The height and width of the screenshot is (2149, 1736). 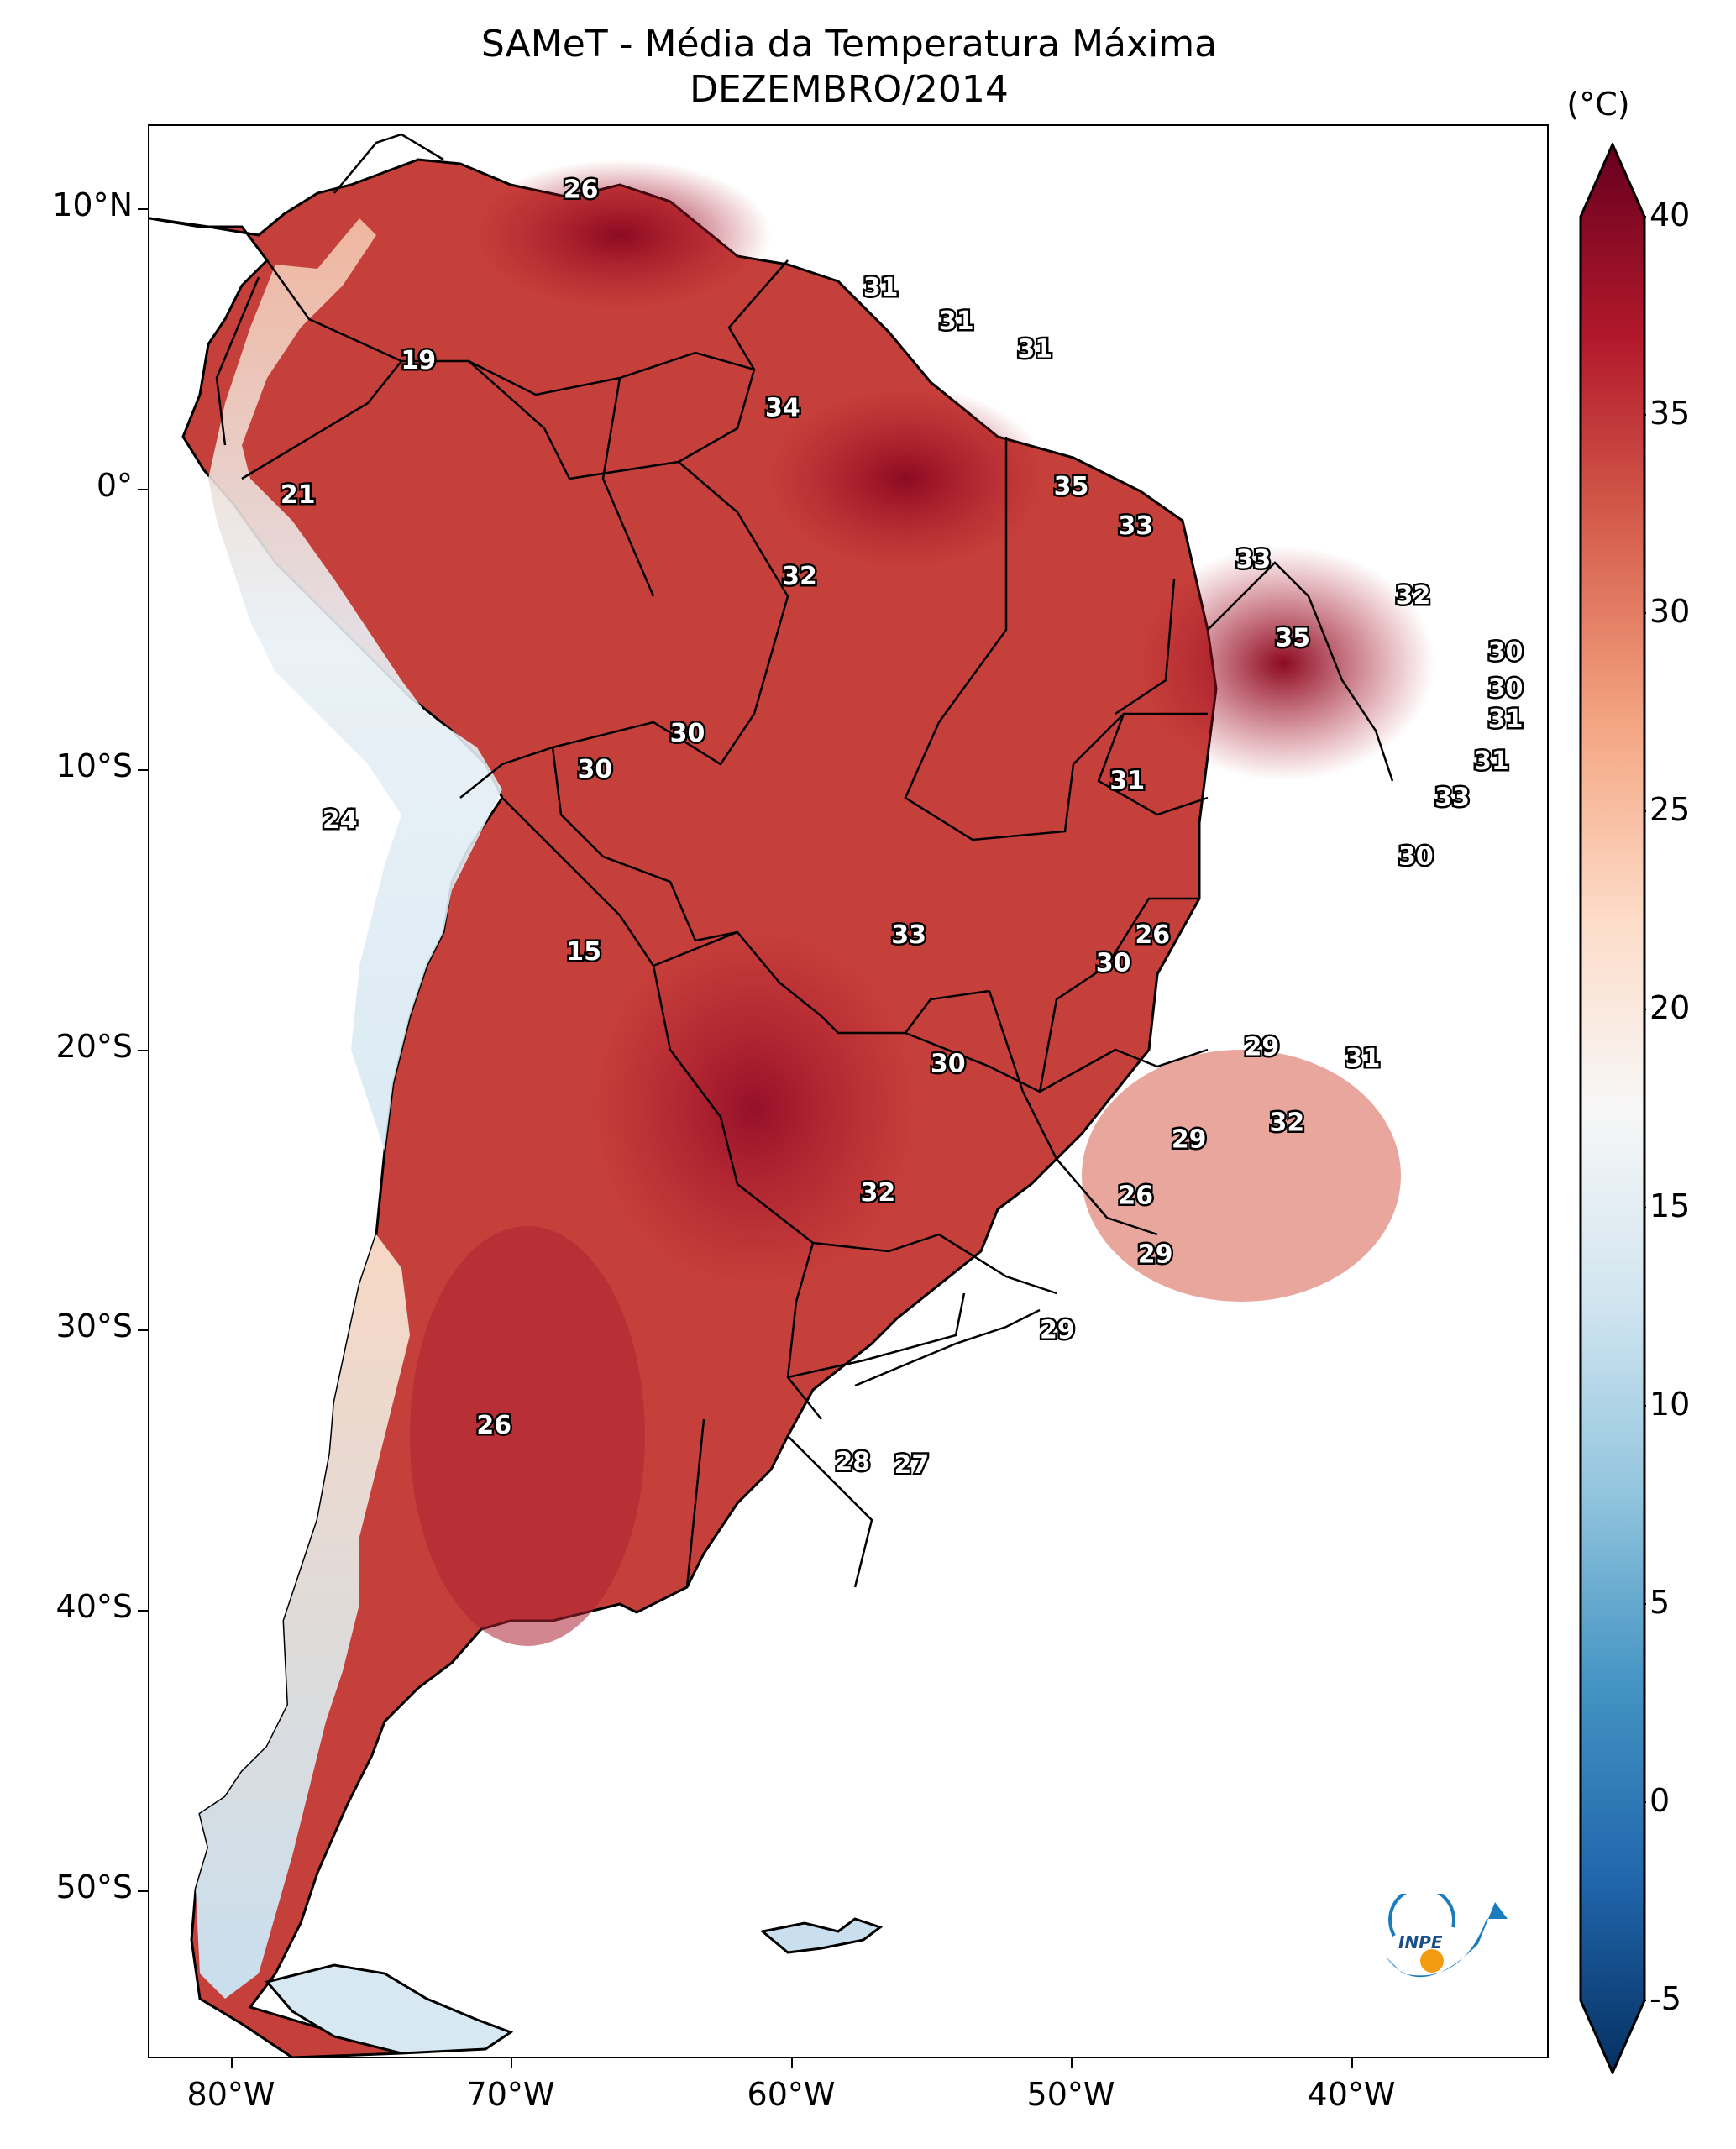 I want to click on inpe-logo: INPE, so click(x=1447, y=1936).